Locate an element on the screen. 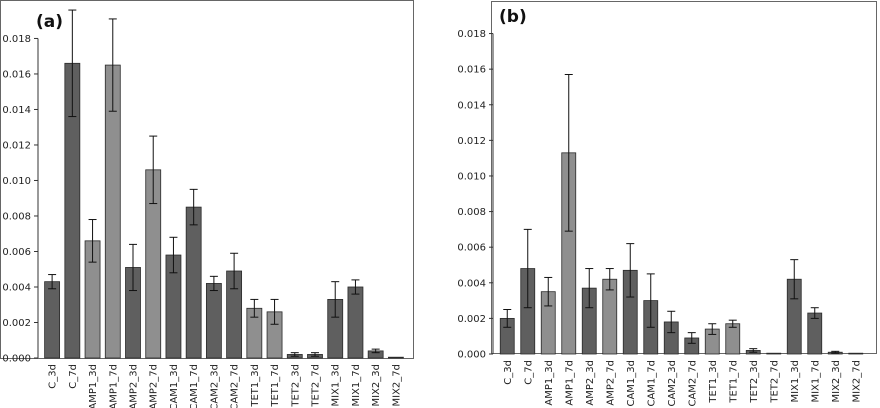 This screenshot has width=880, height=408. panel-a-y-tick-label: 0.016 is located at coordinates (16, 74).